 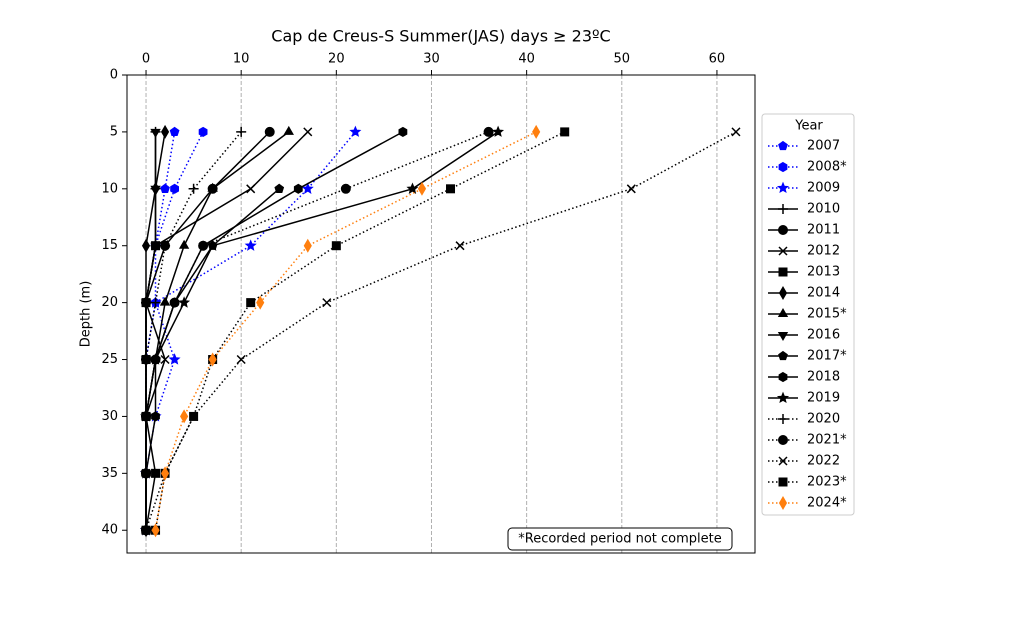 What do you see at coordinates (109, 245) in the screenshot?
I see `y-tick-label: 15` at bounding box center [109, 245].